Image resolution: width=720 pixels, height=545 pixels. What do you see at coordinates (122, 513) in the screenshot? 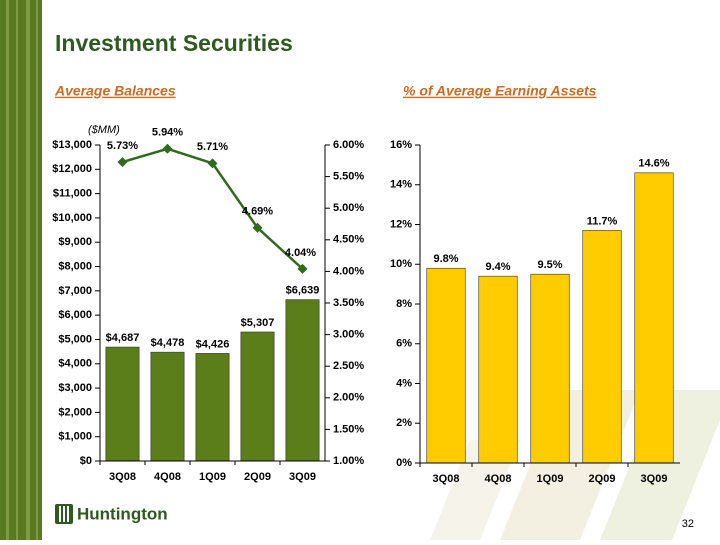
I see `logo-text: Huntington` at bounding box center [122, 513].